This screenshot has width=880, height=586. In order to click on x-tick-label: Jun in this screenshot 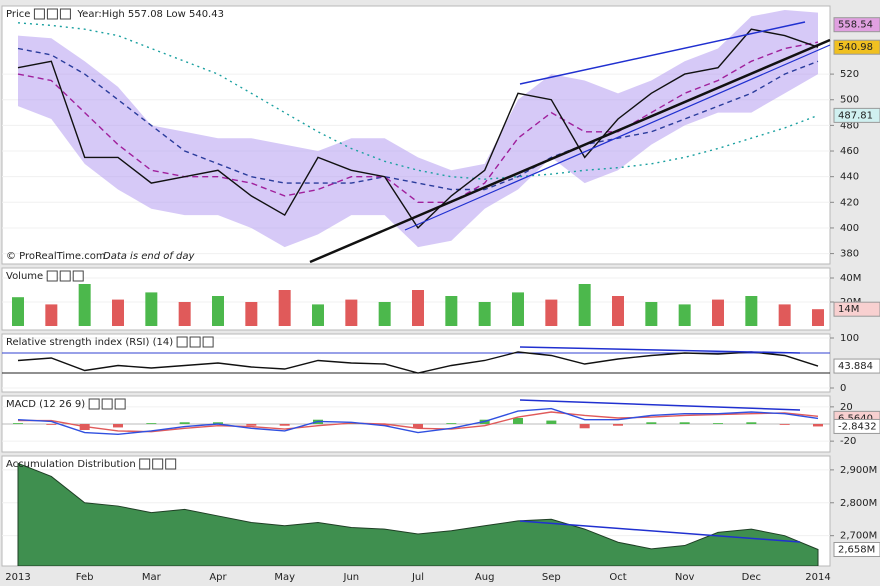, I will do `click(351, 577)`.